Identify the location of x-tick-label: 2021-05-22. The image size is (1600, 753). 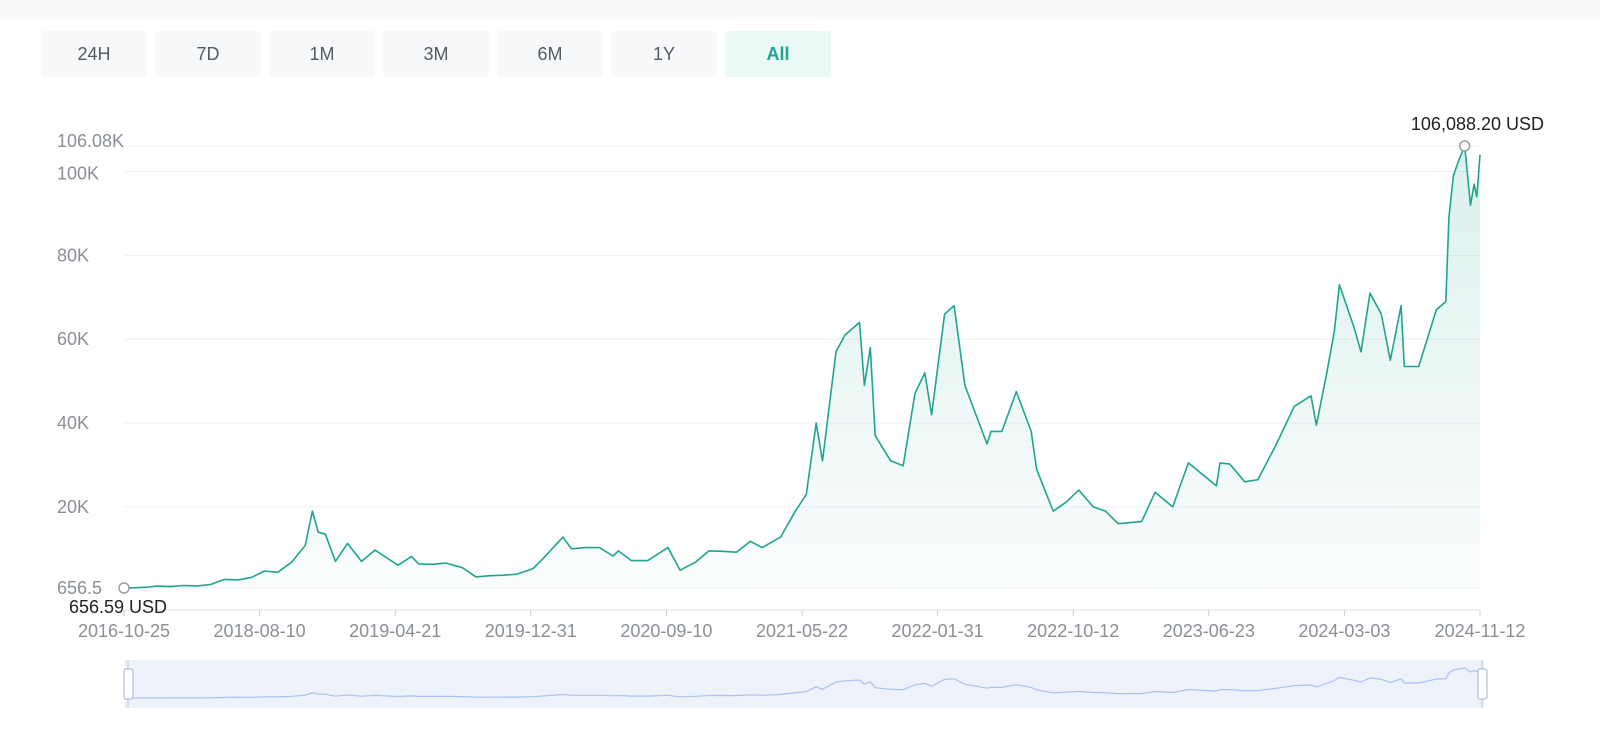
(802, 631).